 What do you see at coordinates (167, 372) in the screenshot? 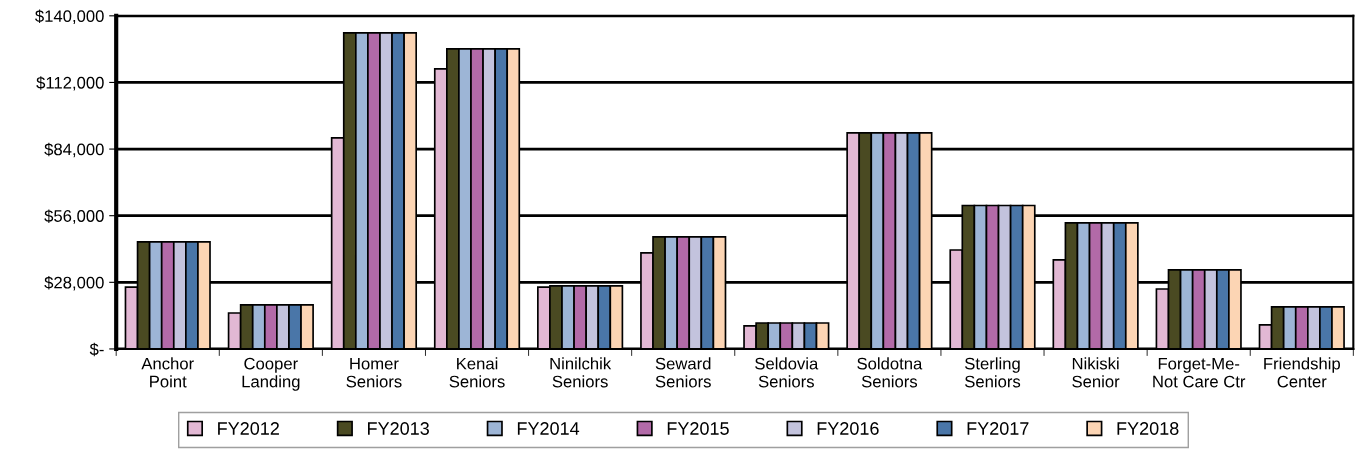
I see `x-tick-label: Anchor Point` at bounding box center [167, 372].